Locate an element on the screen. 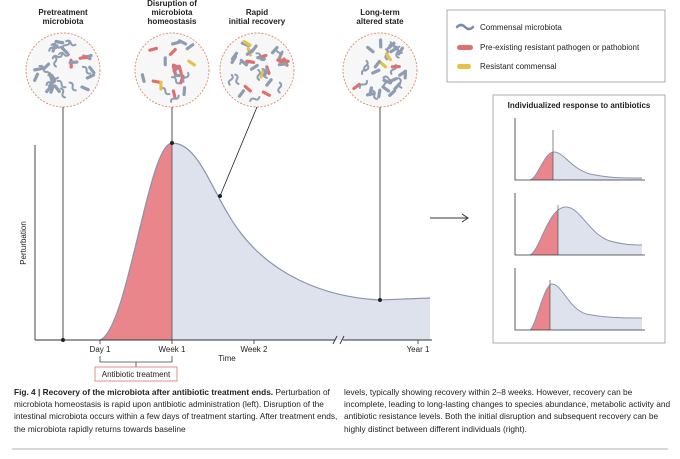 This screenshot has width=680, height=459. stage-label: Long-term altered state is located at coordinates (380, 17).